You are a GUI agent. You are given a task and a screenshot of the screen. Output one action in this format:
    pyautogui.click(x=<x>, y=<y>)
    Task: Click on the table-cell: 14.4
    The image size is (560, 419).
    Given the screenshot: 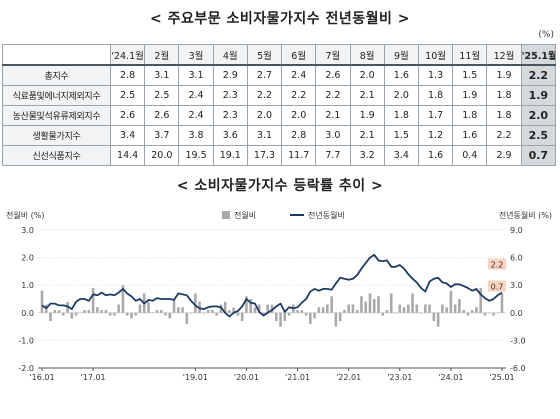 What is the action you would take?
    pyautogui.click(x=127, y=155)
    